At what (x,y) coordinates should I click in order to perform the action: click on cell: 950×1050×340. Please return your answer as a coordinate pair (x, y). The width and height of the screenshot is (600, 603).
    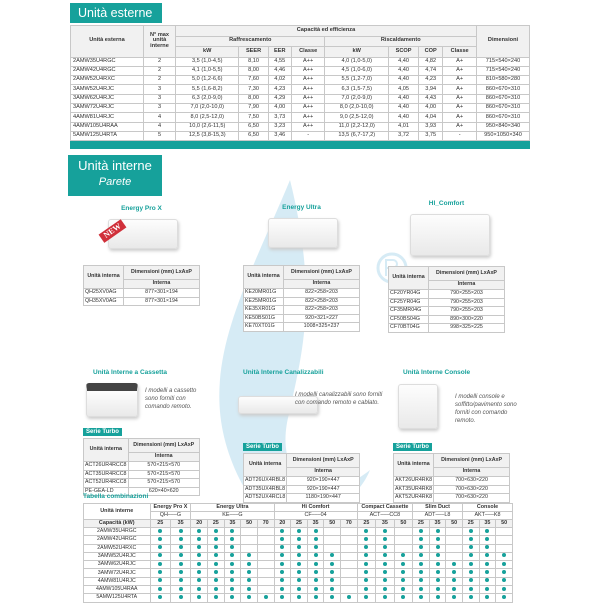
    Looking at the image, I should click on (503, 136).